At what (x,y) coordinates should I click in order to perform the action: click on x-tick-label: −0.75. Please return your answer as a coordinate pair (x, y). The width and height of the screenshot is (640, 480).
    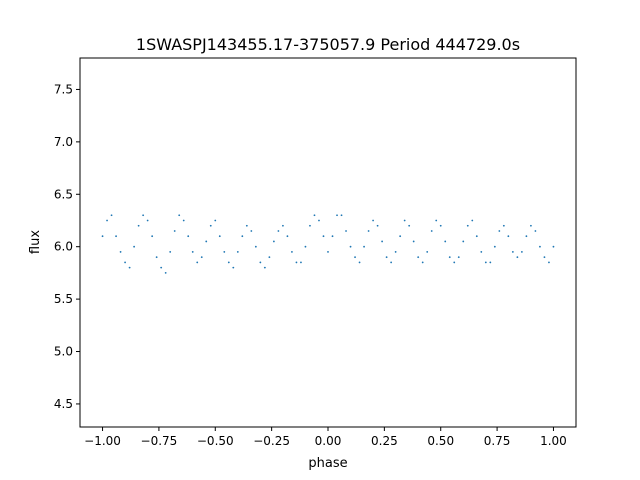
    Looking at the image, I should click on (159, 441).